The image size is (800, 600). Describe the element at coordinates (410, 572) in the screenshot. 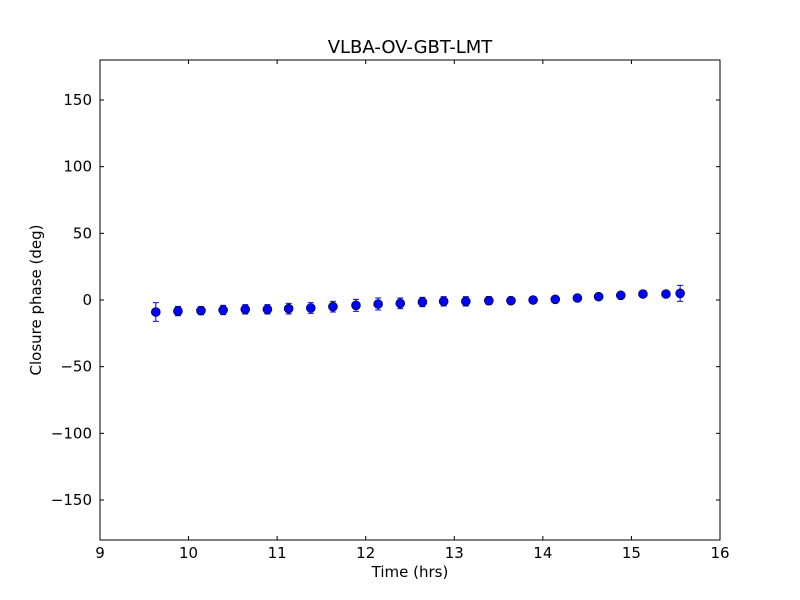

I see `x-axis-label: Time (hrs)` at that location.